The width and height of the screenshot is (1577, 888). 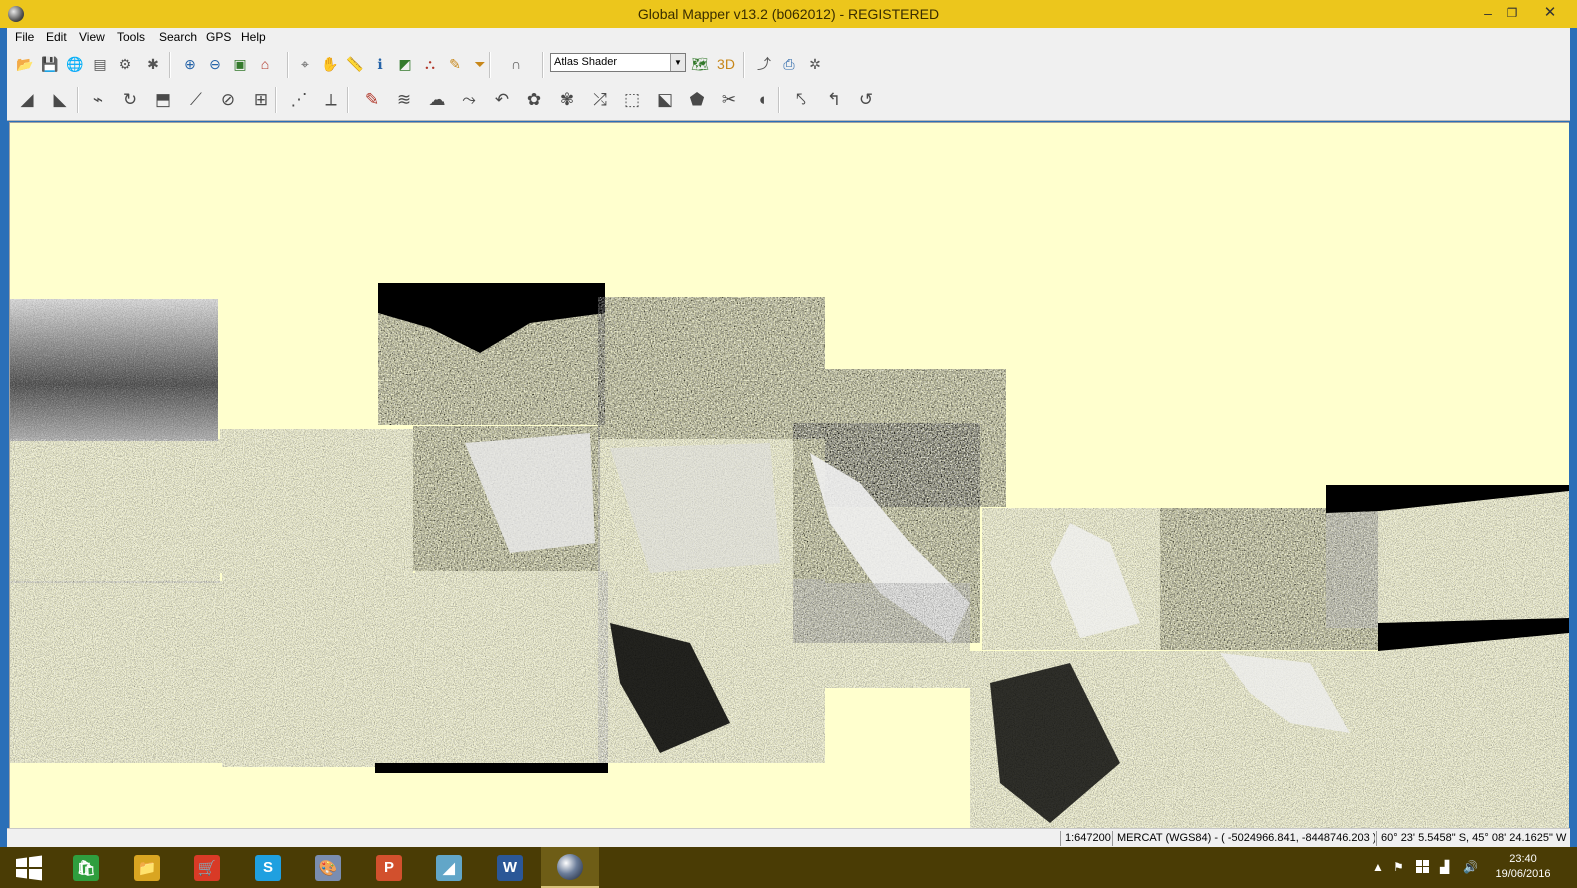 What do you see at coordinates (75, 63) in the screenshot?
I see `download-online-data-button: 🌐` at bounding box center [75, 63].